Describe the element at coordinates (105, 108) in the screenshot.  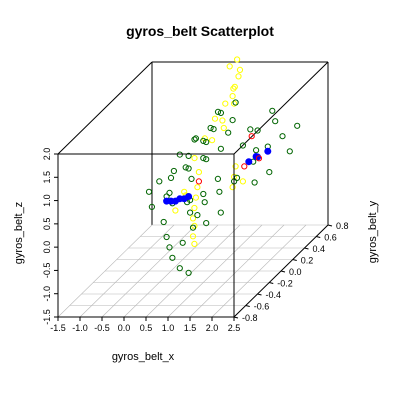
I see `box-edge` at that location.